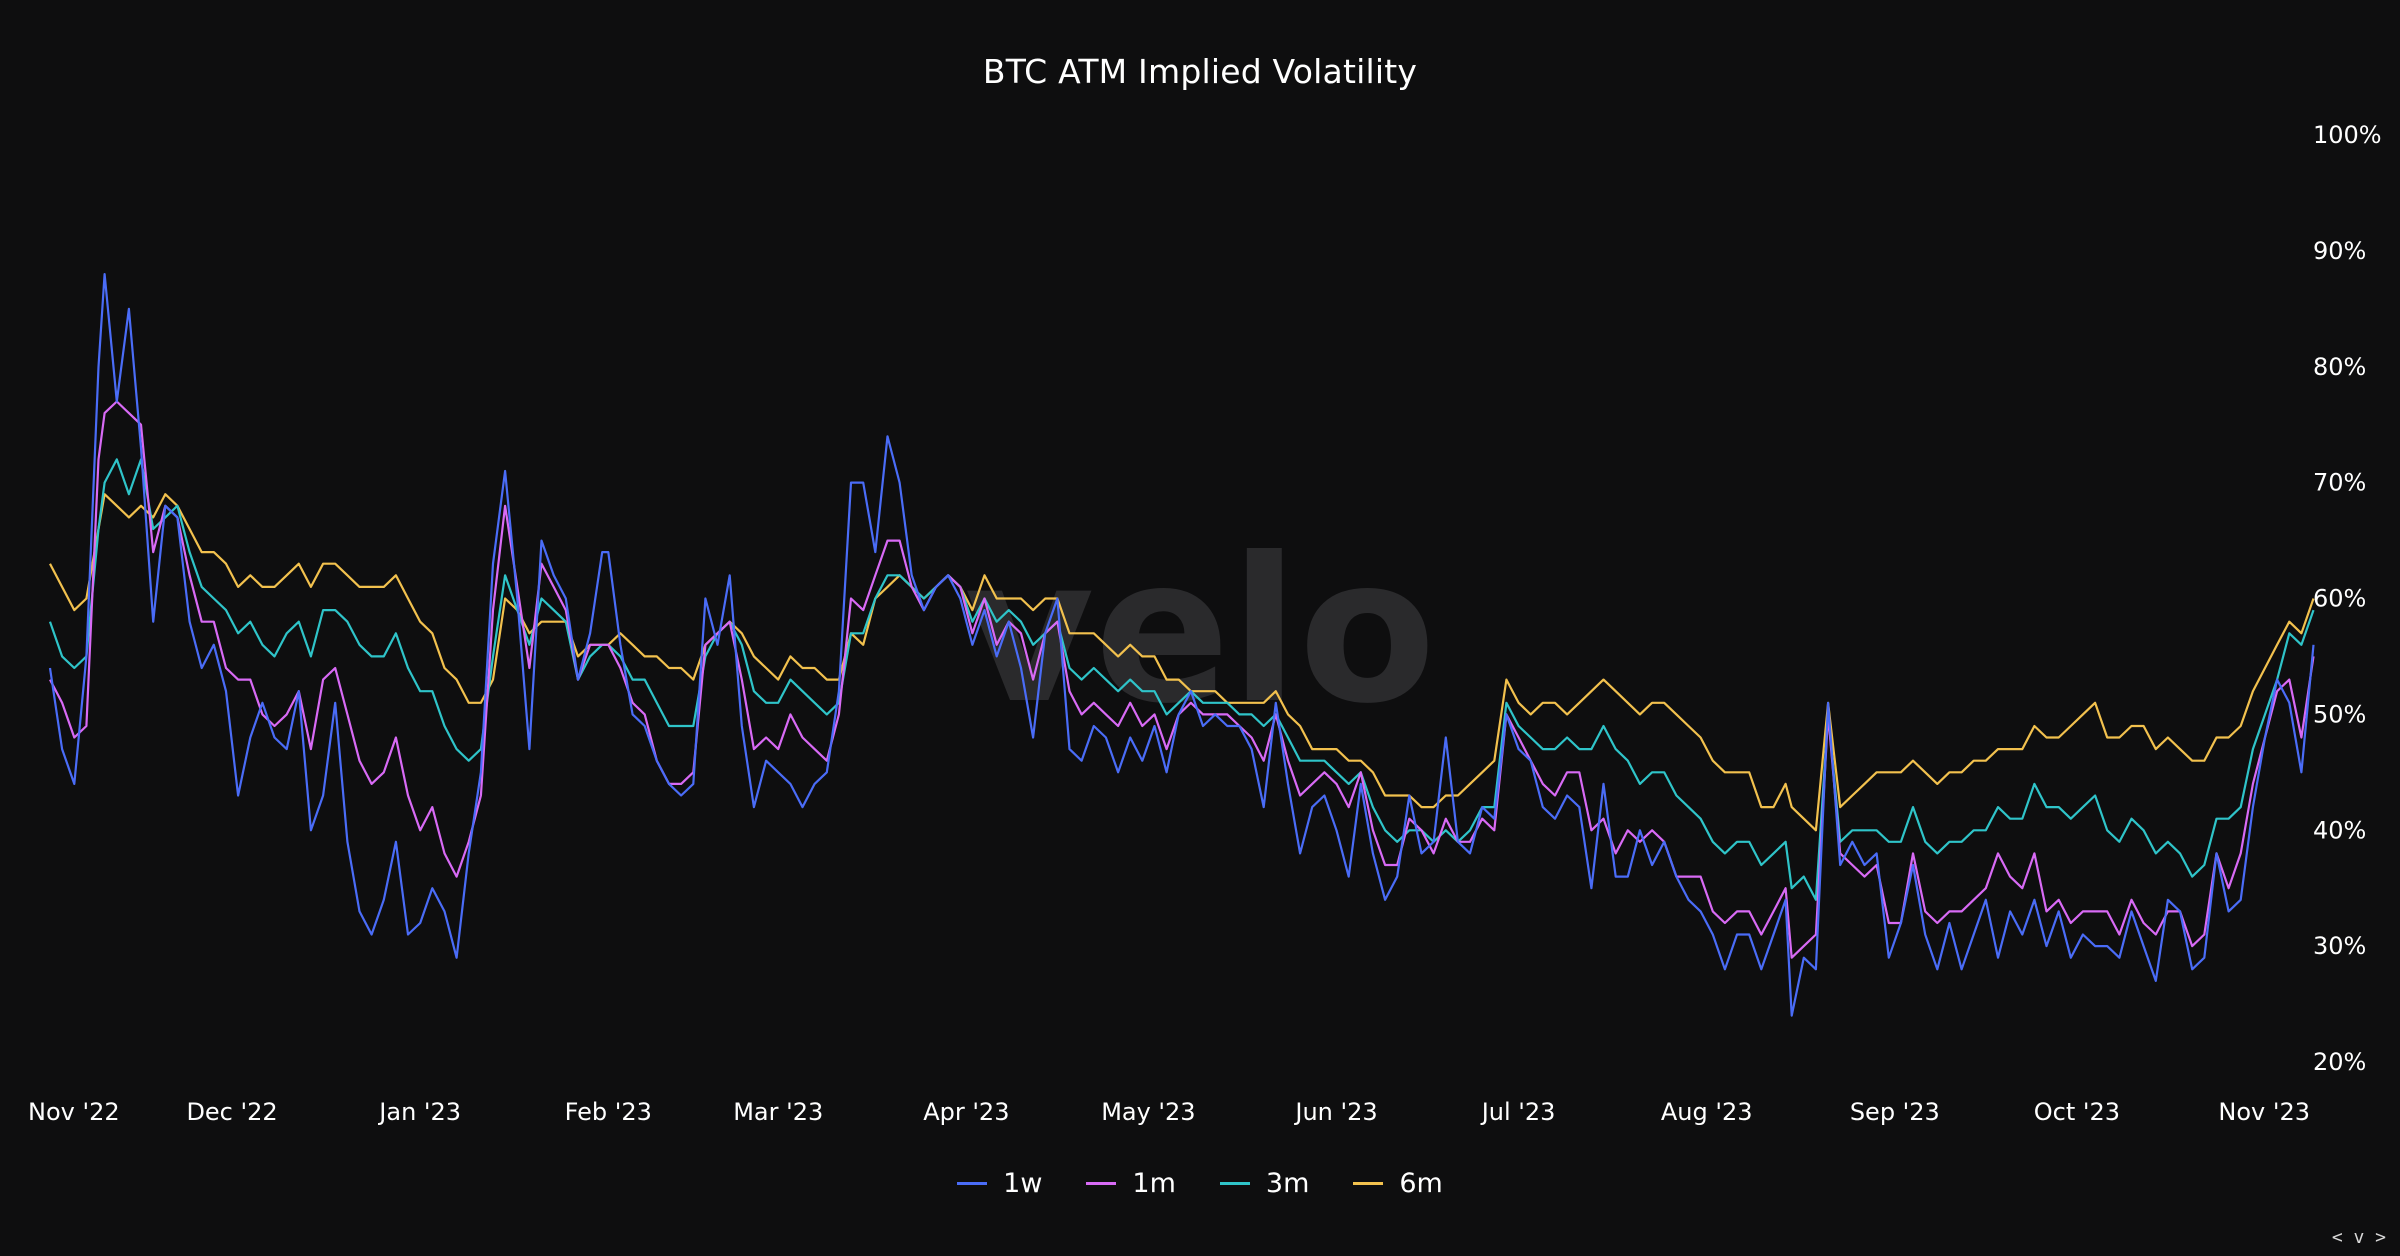  Describe the element at coordinates (608, 1112) in the screenshot. I see `x-tick-label: Feb '23` at that location.